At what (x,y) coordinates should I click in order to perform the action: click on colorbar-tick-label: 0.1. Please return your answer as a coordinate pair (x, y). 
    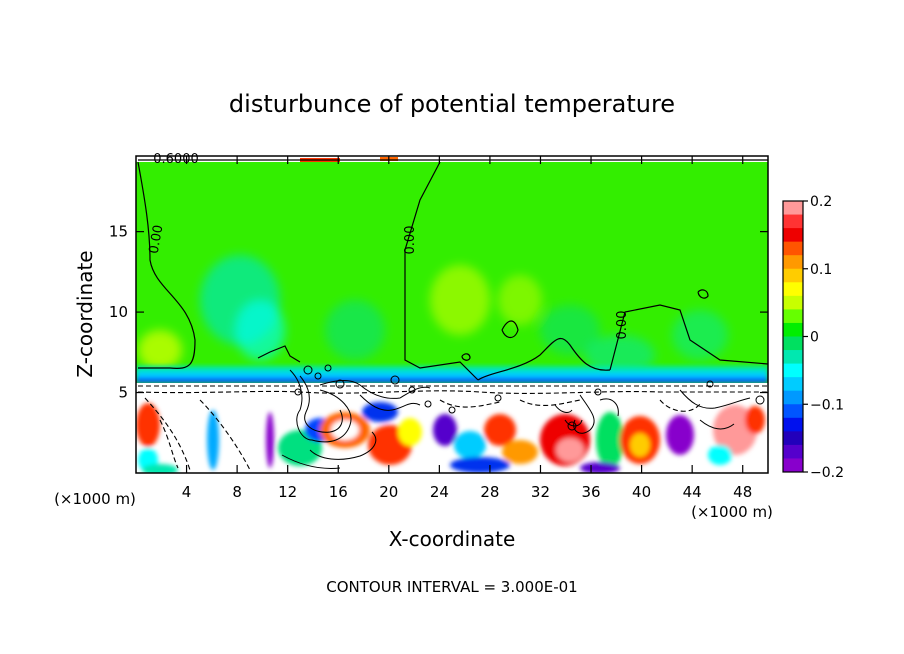
    Looking at the image, I should click on (821, 270).